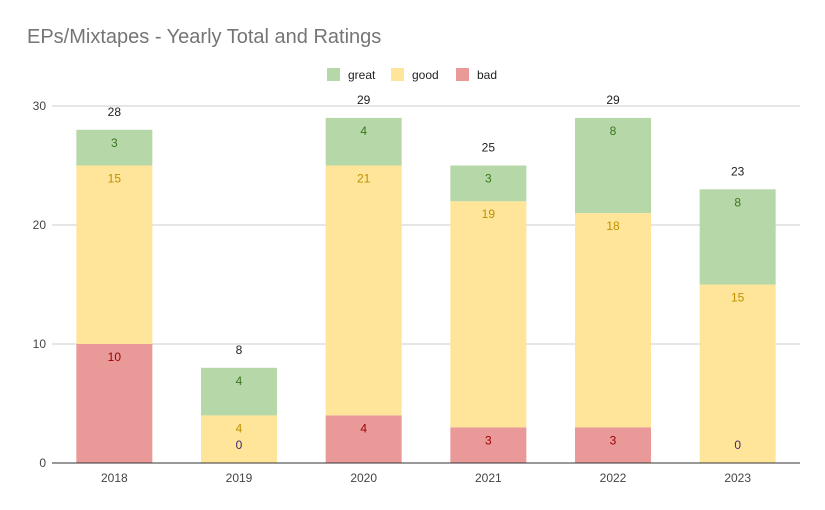 The width and height of the screenshot is (825, 510). I want to click on bar-great-2018, so click(114, 147).